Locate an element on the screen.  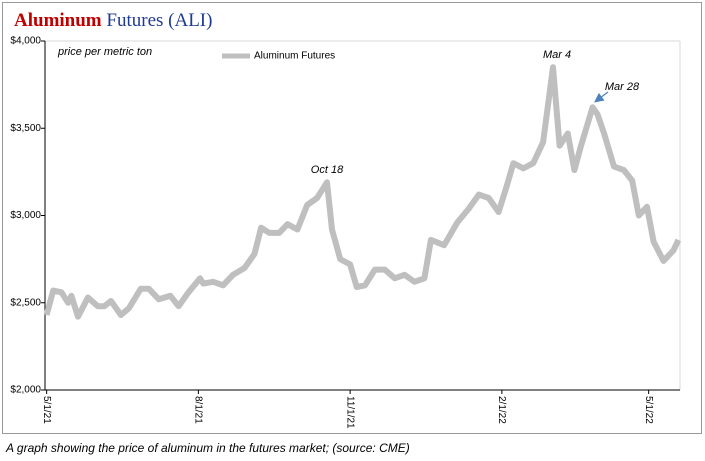
y-tick-label: $3,500 is located at coordinates (25, 128).